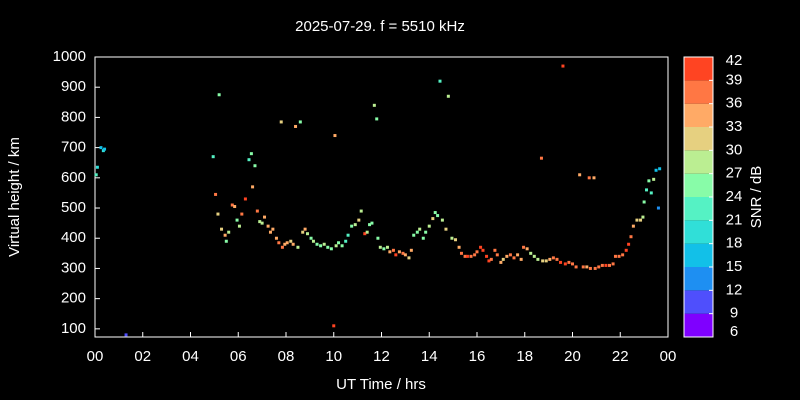 Image resolution: width=800 pixels, height=400 pixels. Describe the element at coordinates (734, 331) in the screenshot. I see `colorbar-tick-label: 6` at that location.